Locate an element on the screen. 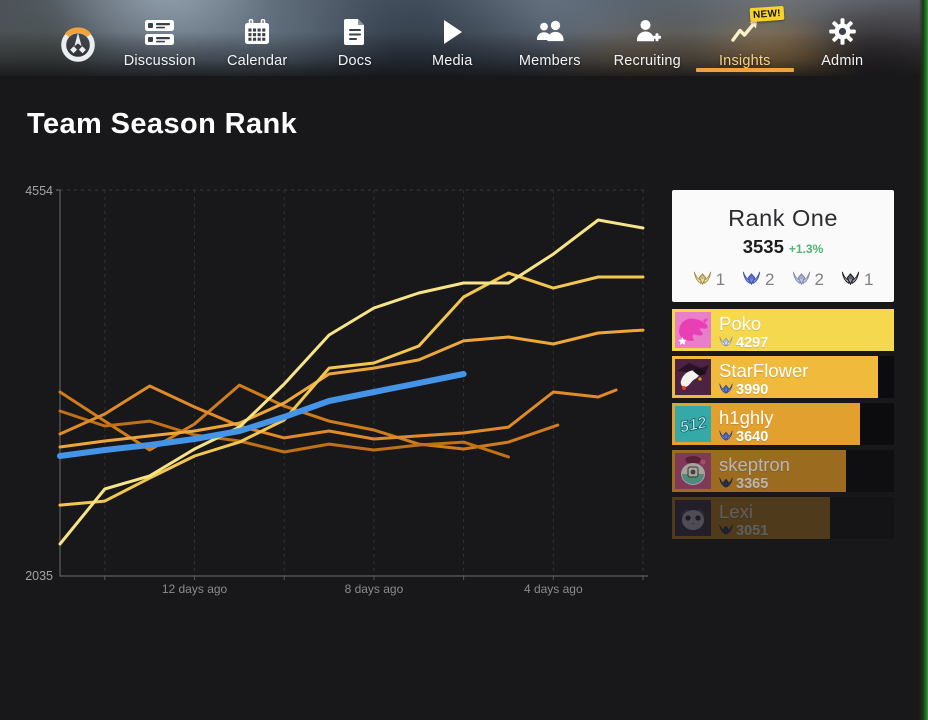 The image size is (928, 720). roster-row-h1ghly: 512 h1ghly 3640 is located at coordinates (783, 424).